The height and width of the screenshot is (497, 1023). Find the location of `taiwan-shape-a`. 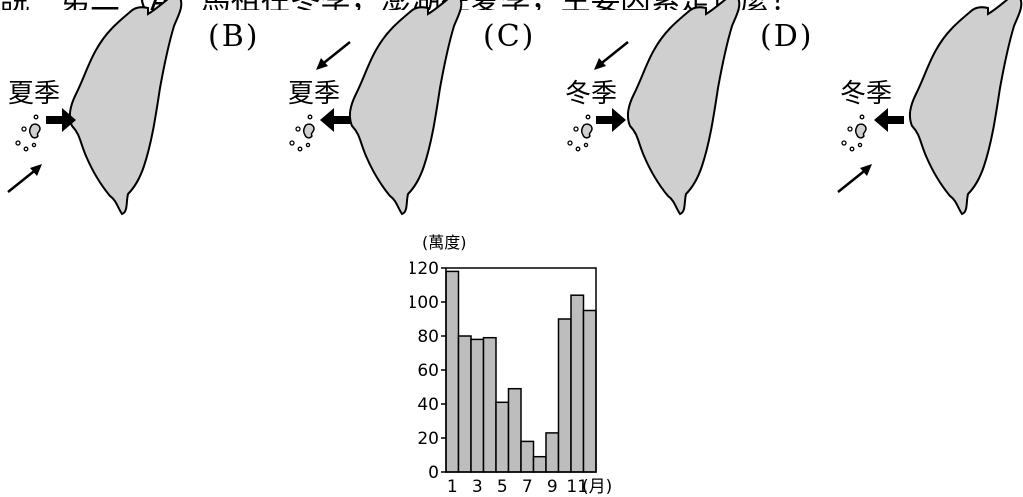

taiwan-shape-a is located at coordinates (125, 107).